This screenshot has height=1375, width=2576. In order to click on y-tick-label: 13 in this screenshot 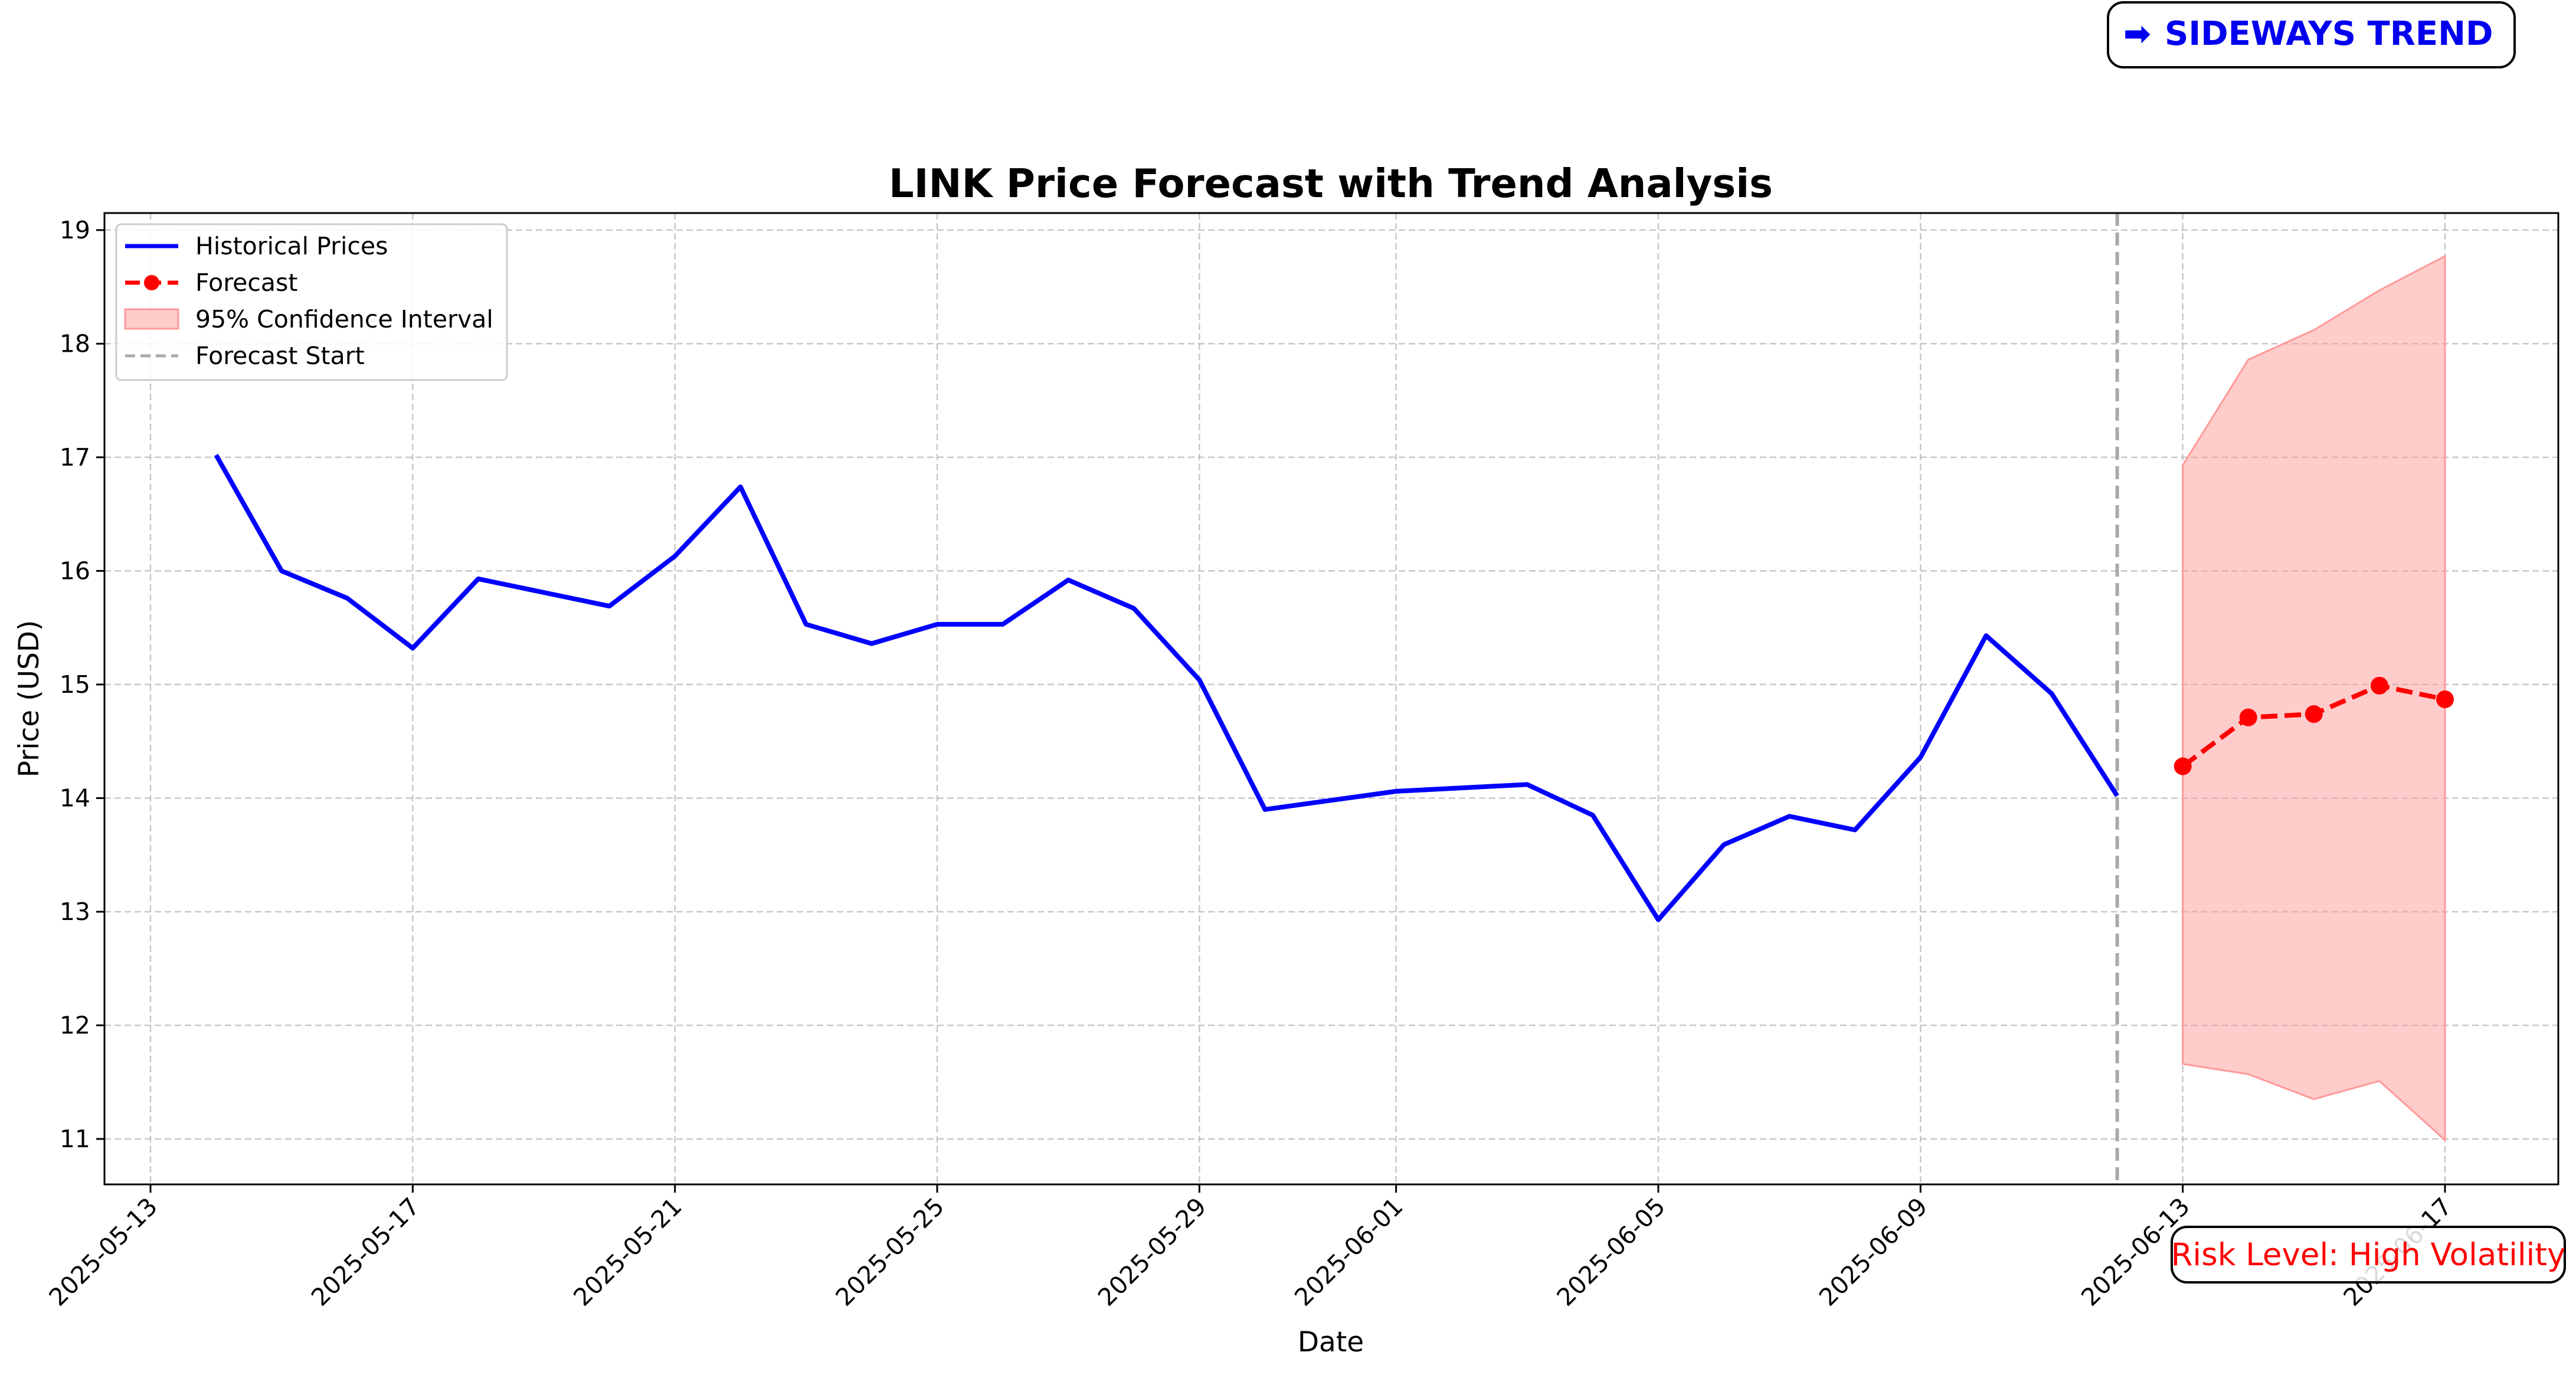, I will do `click(75, 912)`.